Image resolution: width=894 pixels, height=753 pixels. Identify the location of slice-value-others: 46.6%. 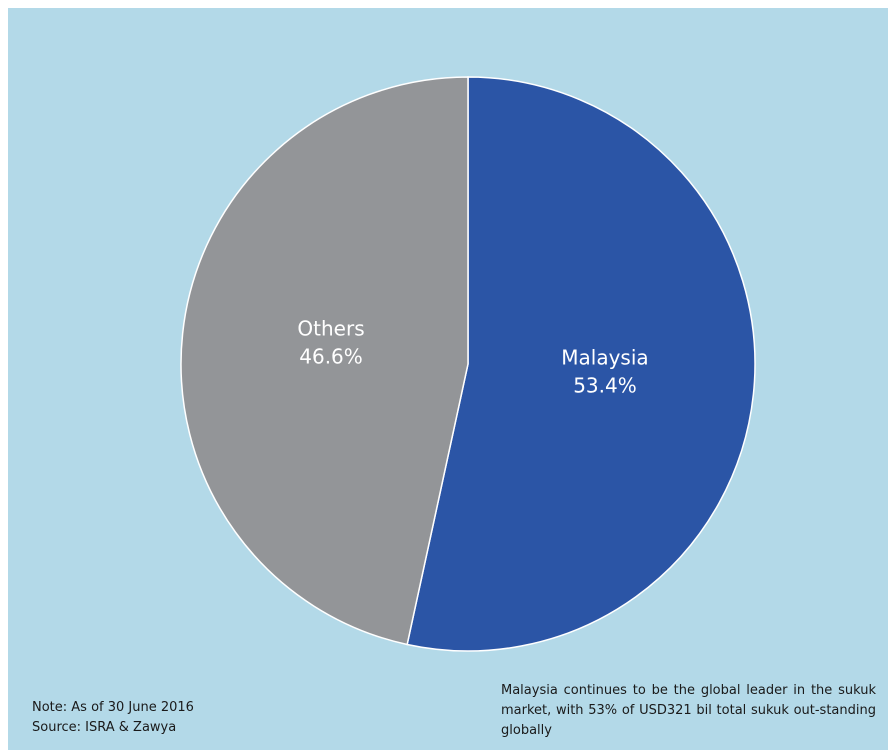
(331, 356).